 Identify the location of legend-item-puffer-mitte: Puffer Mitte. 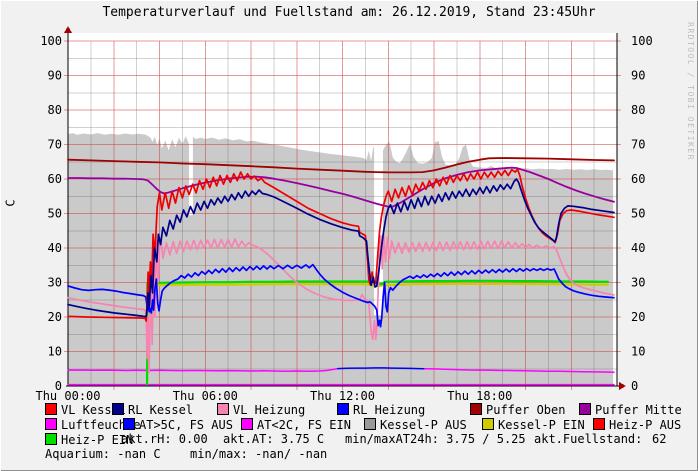
(630, 410).